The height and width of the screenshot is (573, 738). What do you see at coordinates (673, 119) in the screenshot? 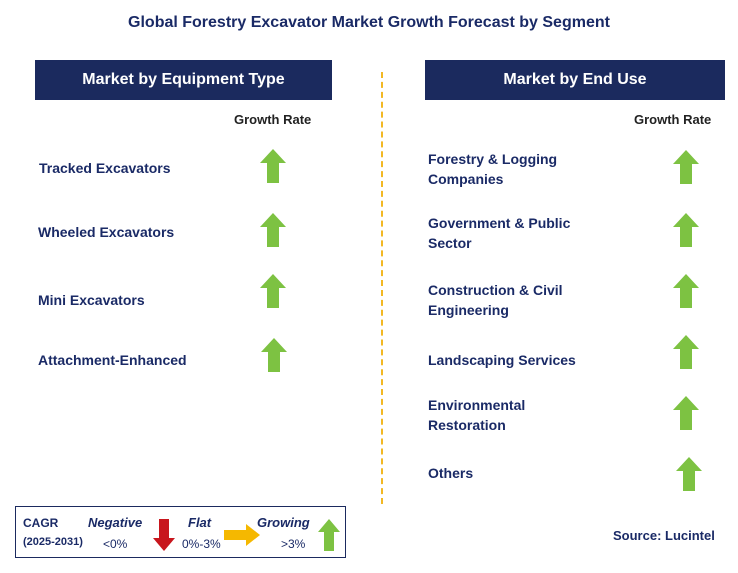
I see `right-growth-rate-label: Growth Rate` at bounding box center [673, 119].